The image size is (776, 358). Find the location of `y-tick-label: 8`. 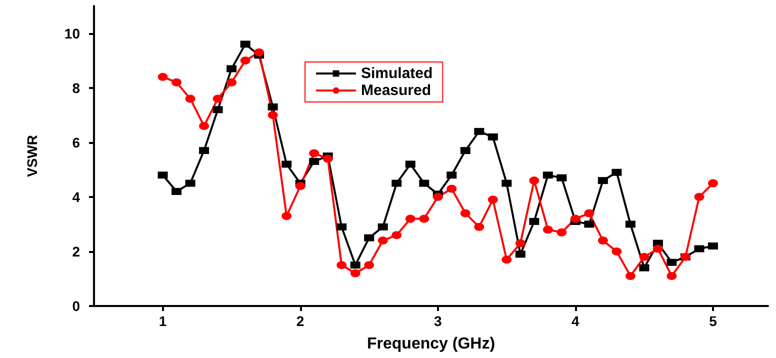

y-tick-label: 8 is located at coordinates (76, 88).